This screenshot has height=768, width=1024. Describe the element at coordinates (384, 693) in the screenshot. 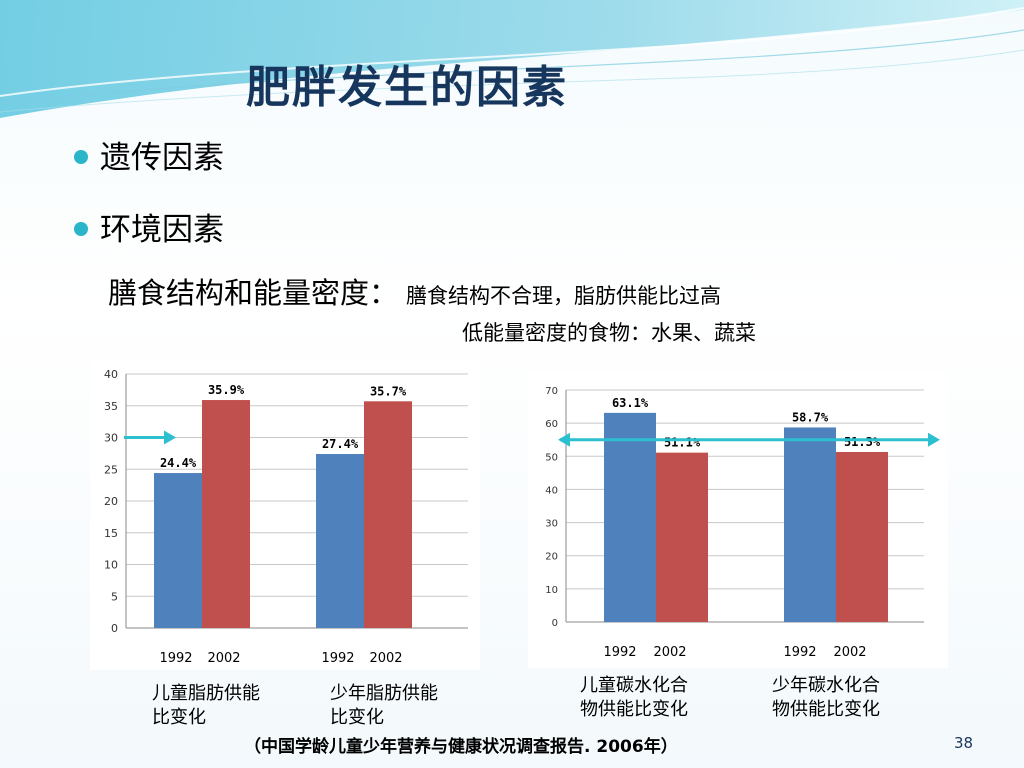

I see `label-line: 少年脂肪供能` at that location.